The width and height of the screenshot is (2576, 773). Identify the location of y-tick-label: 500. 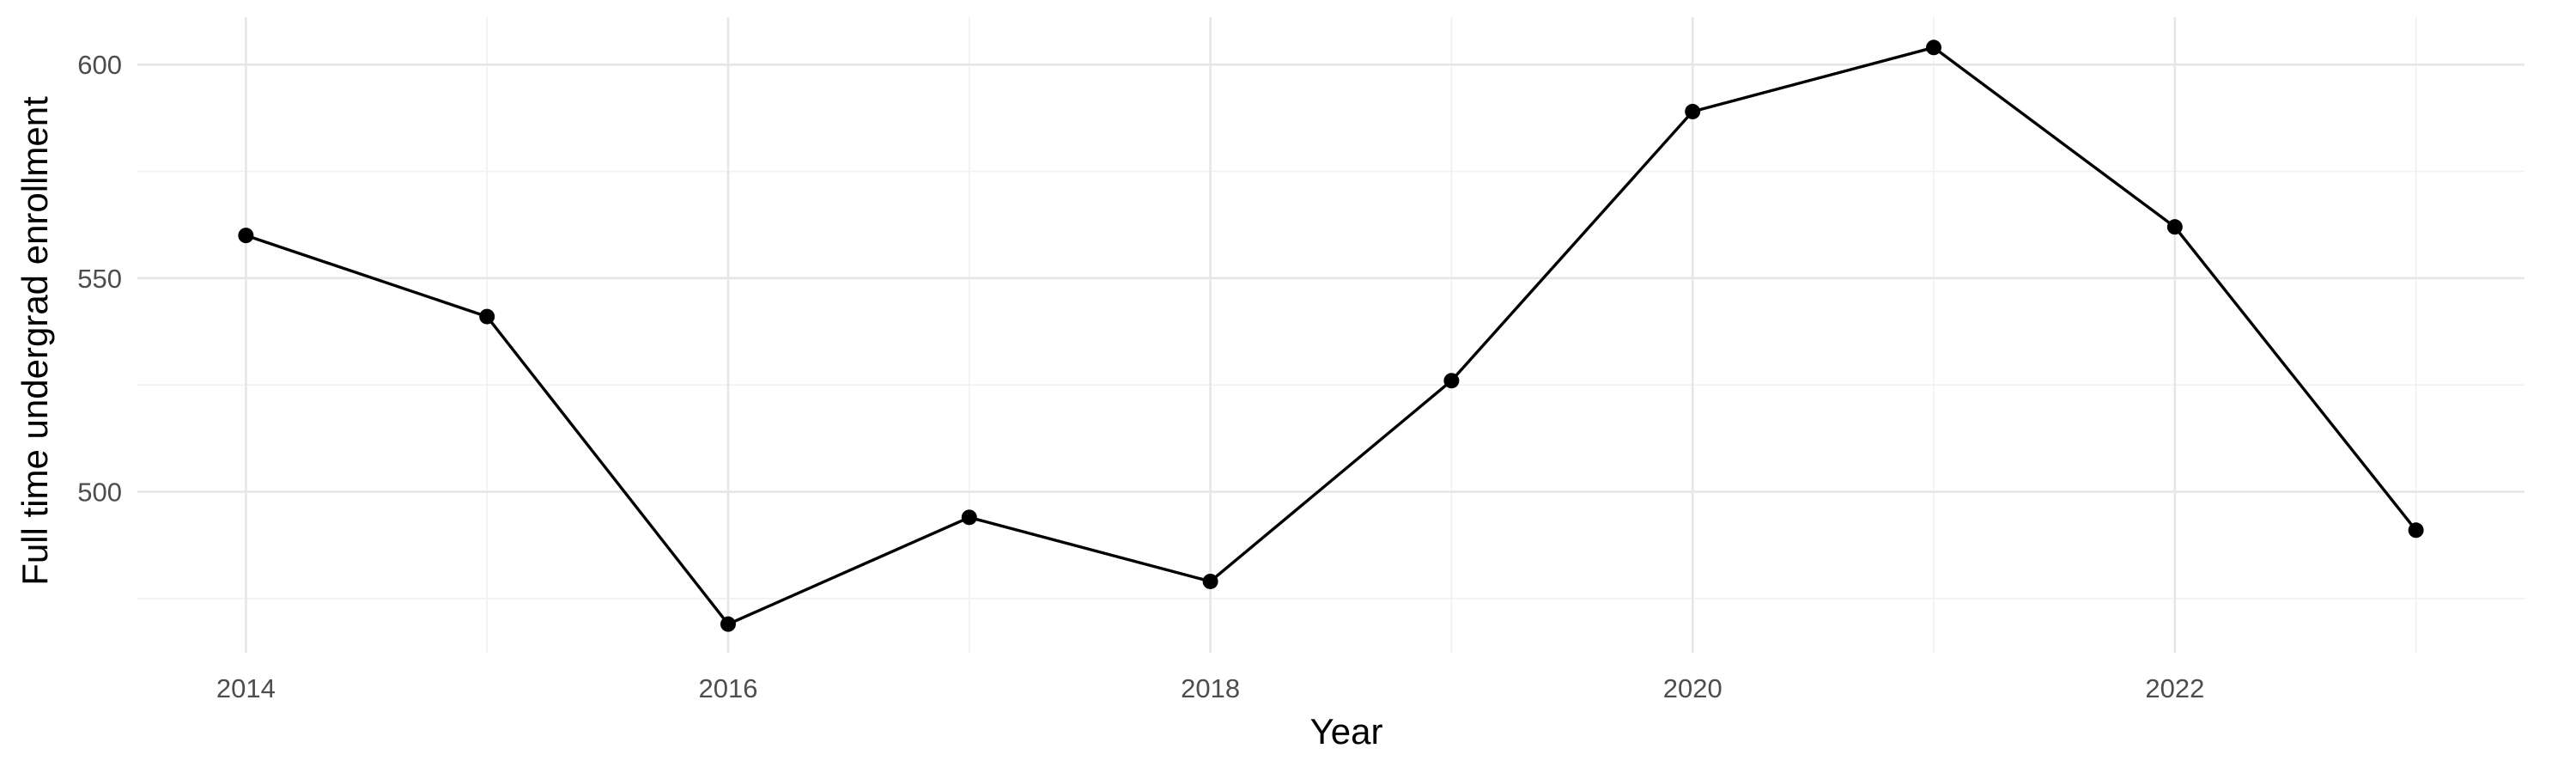
(99, 493).